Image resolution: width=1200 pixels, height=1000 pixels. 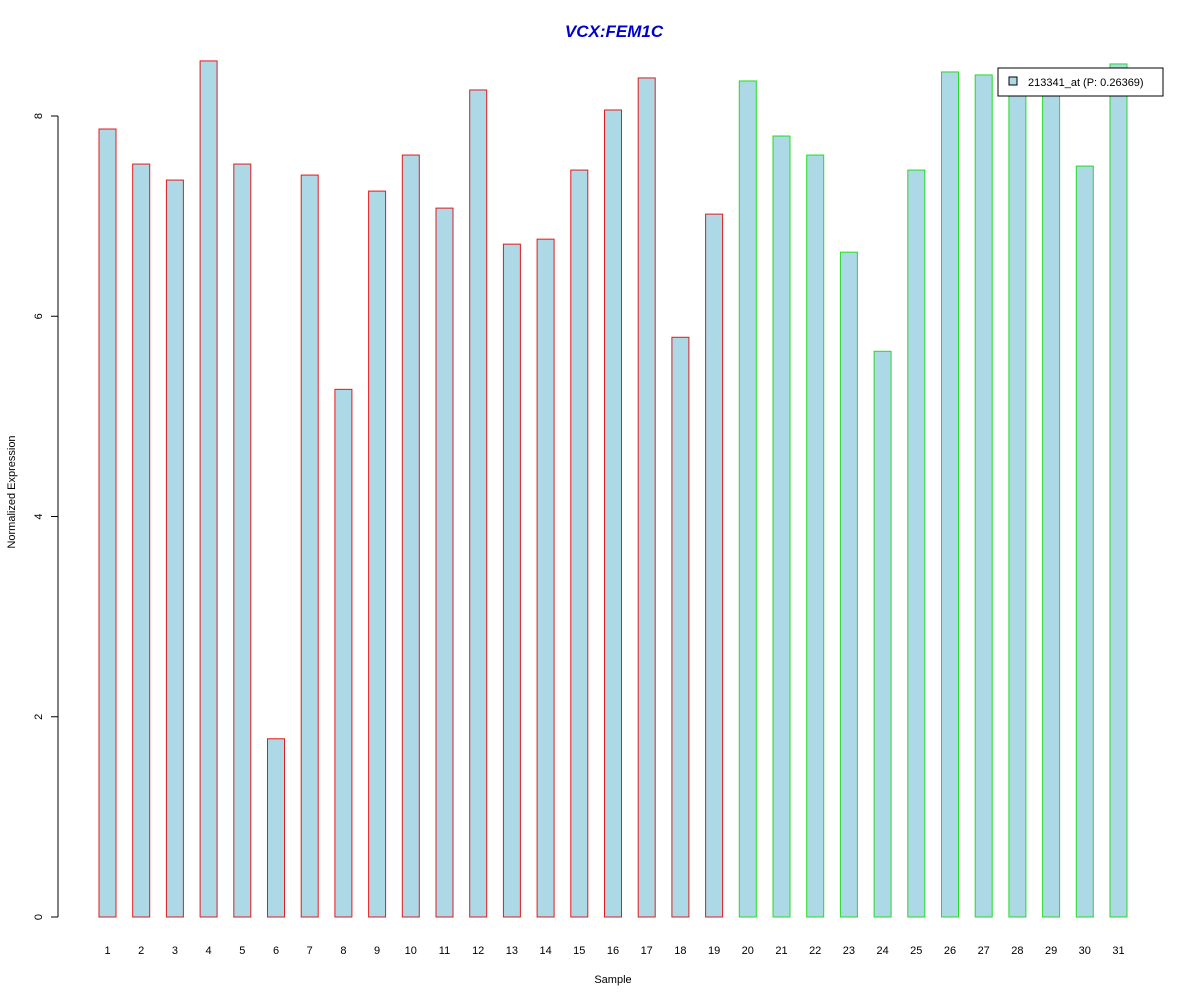 What do you see at coordinates (815, 951) in the screenshot?
I see `x-tick-label: 22` at bounding box center [815, 951].